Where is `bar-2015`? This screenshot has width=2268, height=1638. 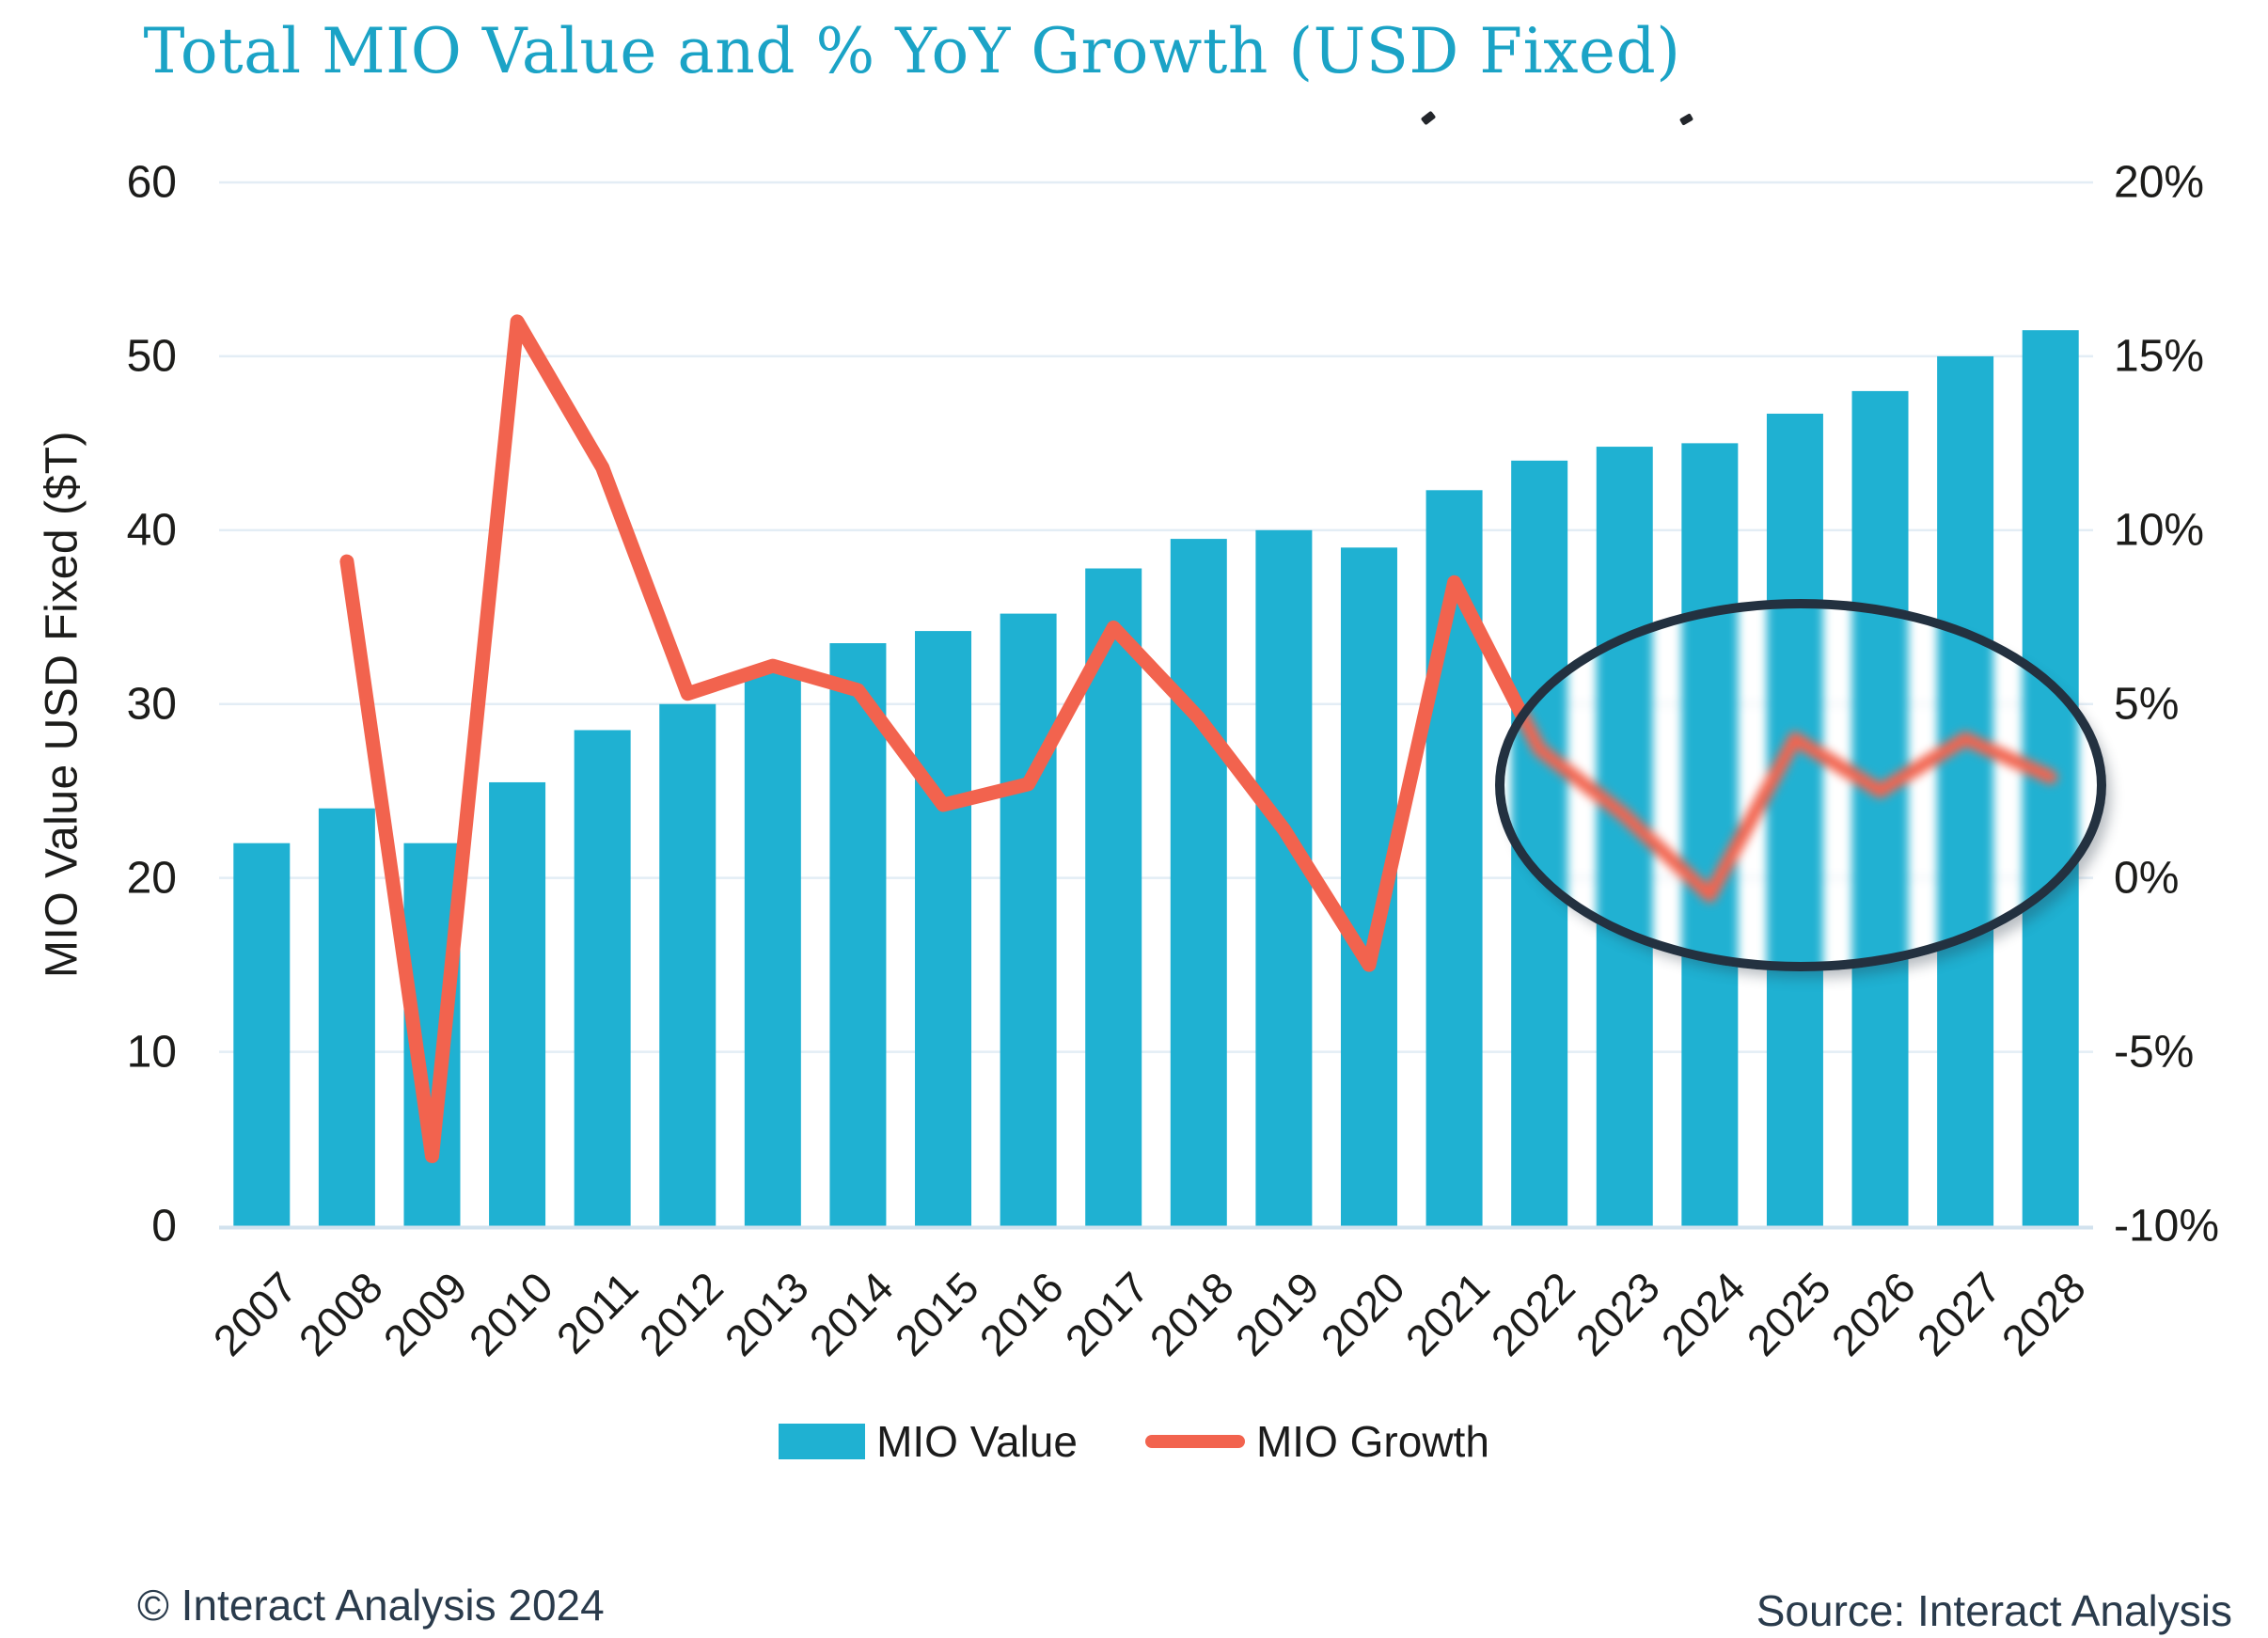 bar-2015 is located at coordinates (944, 929).